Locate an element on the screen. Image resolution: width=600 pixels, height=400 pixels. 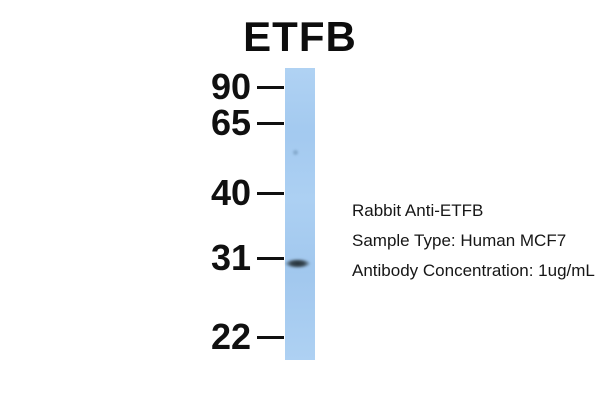
antibody-label: Rabbit Anti-ETFB is located at coordinates (418, 210).